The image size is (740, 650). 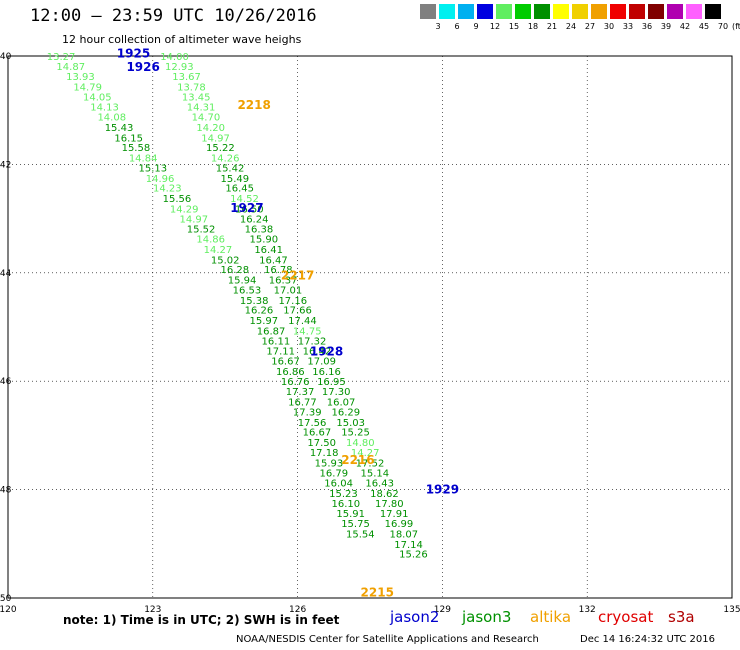 I want to click on legend-label: 18, so click(x=533, y=26).